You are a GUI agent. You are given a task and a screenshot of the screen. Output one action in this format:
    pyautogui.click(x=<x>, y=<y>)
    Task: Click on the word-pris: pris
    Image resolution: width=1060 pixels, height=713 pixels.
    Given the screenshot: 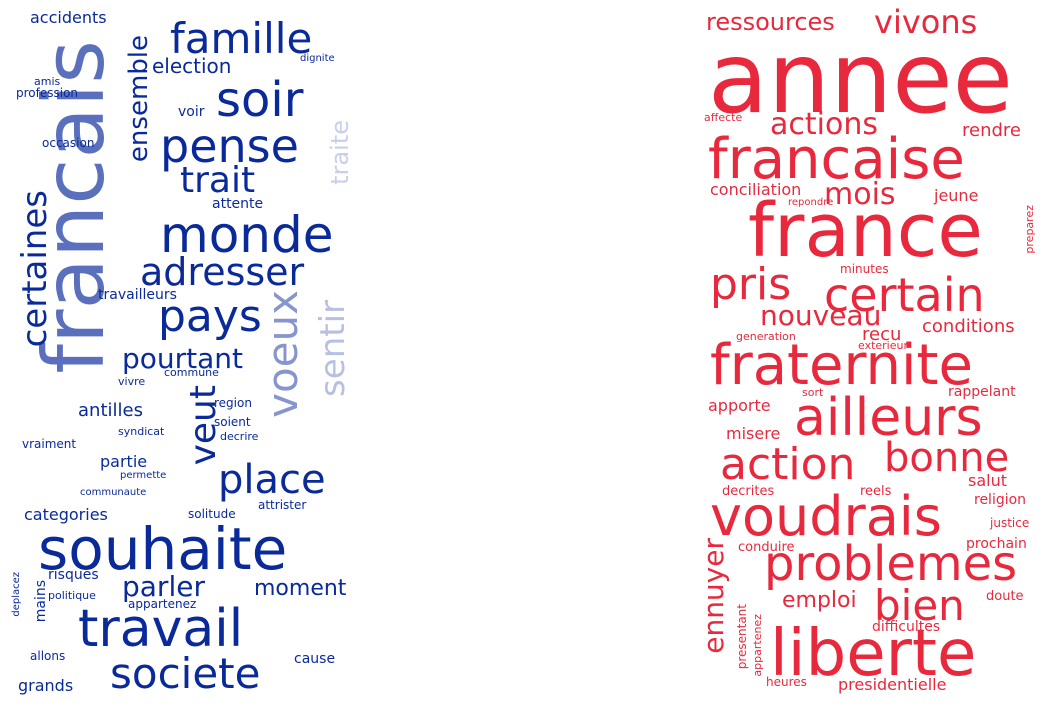 What is the action you would take?
    pyautogui.click(x=751, y=284)
    